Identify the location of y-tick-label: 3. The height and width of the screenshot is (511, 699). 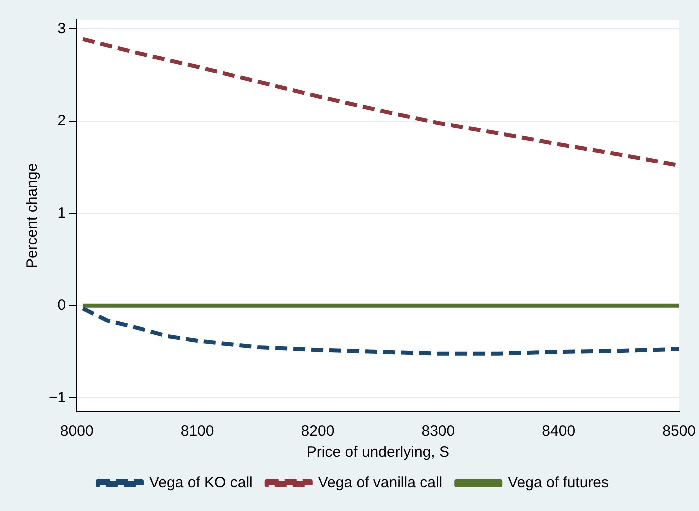
(62, 29).